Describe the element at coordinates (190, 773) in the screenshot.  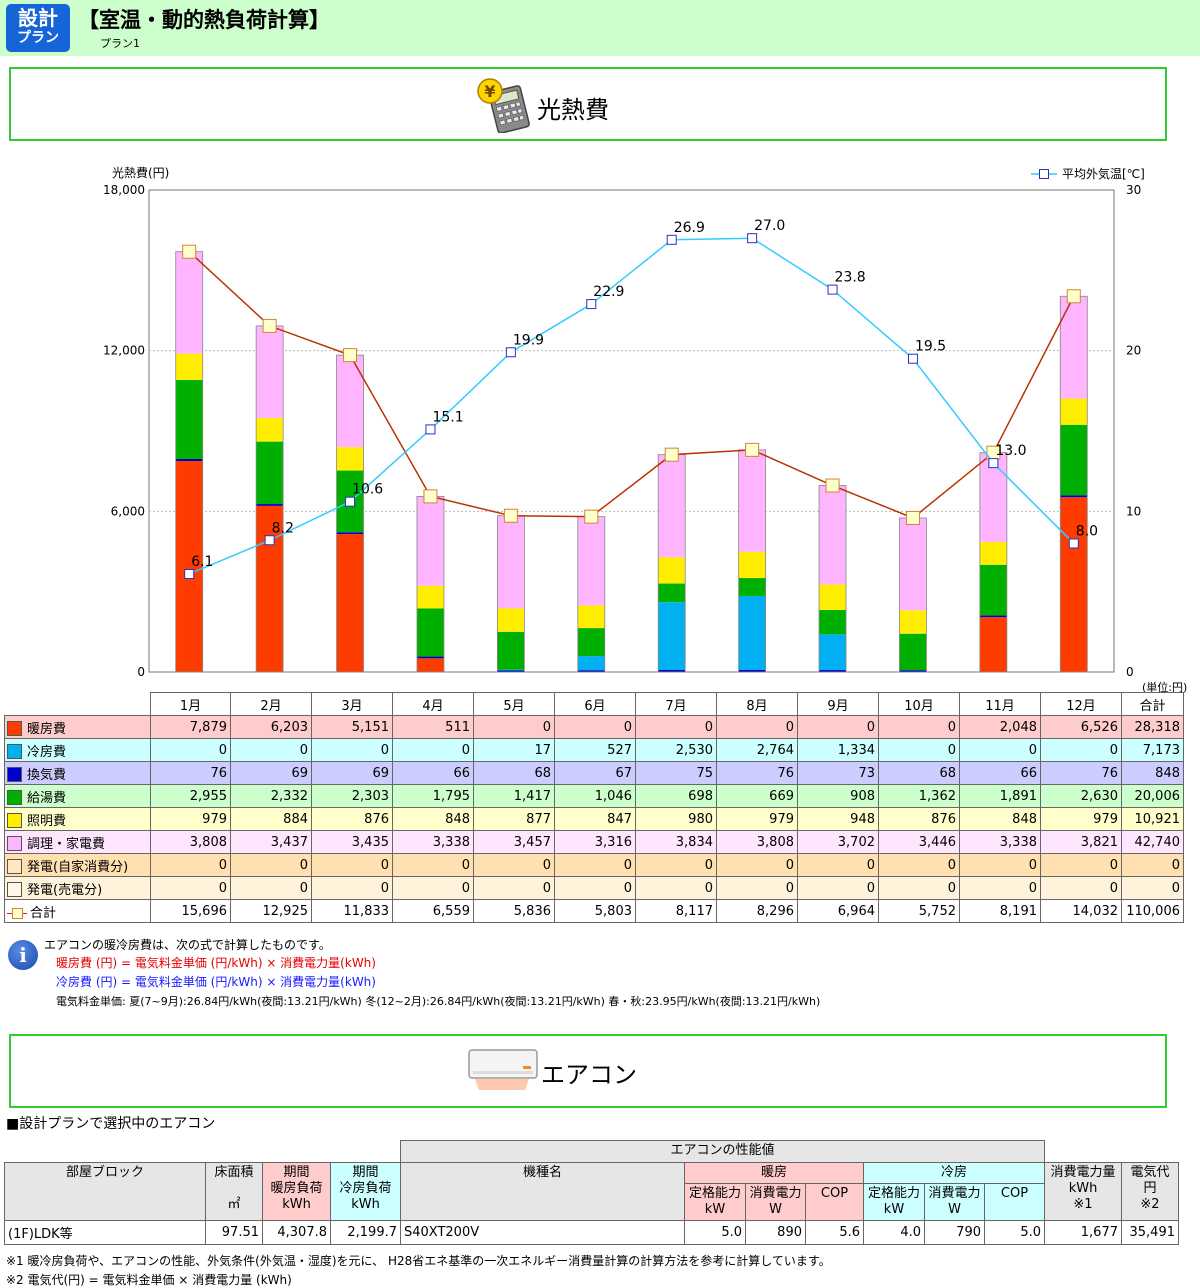
I see `cell-value: 76` at that location.